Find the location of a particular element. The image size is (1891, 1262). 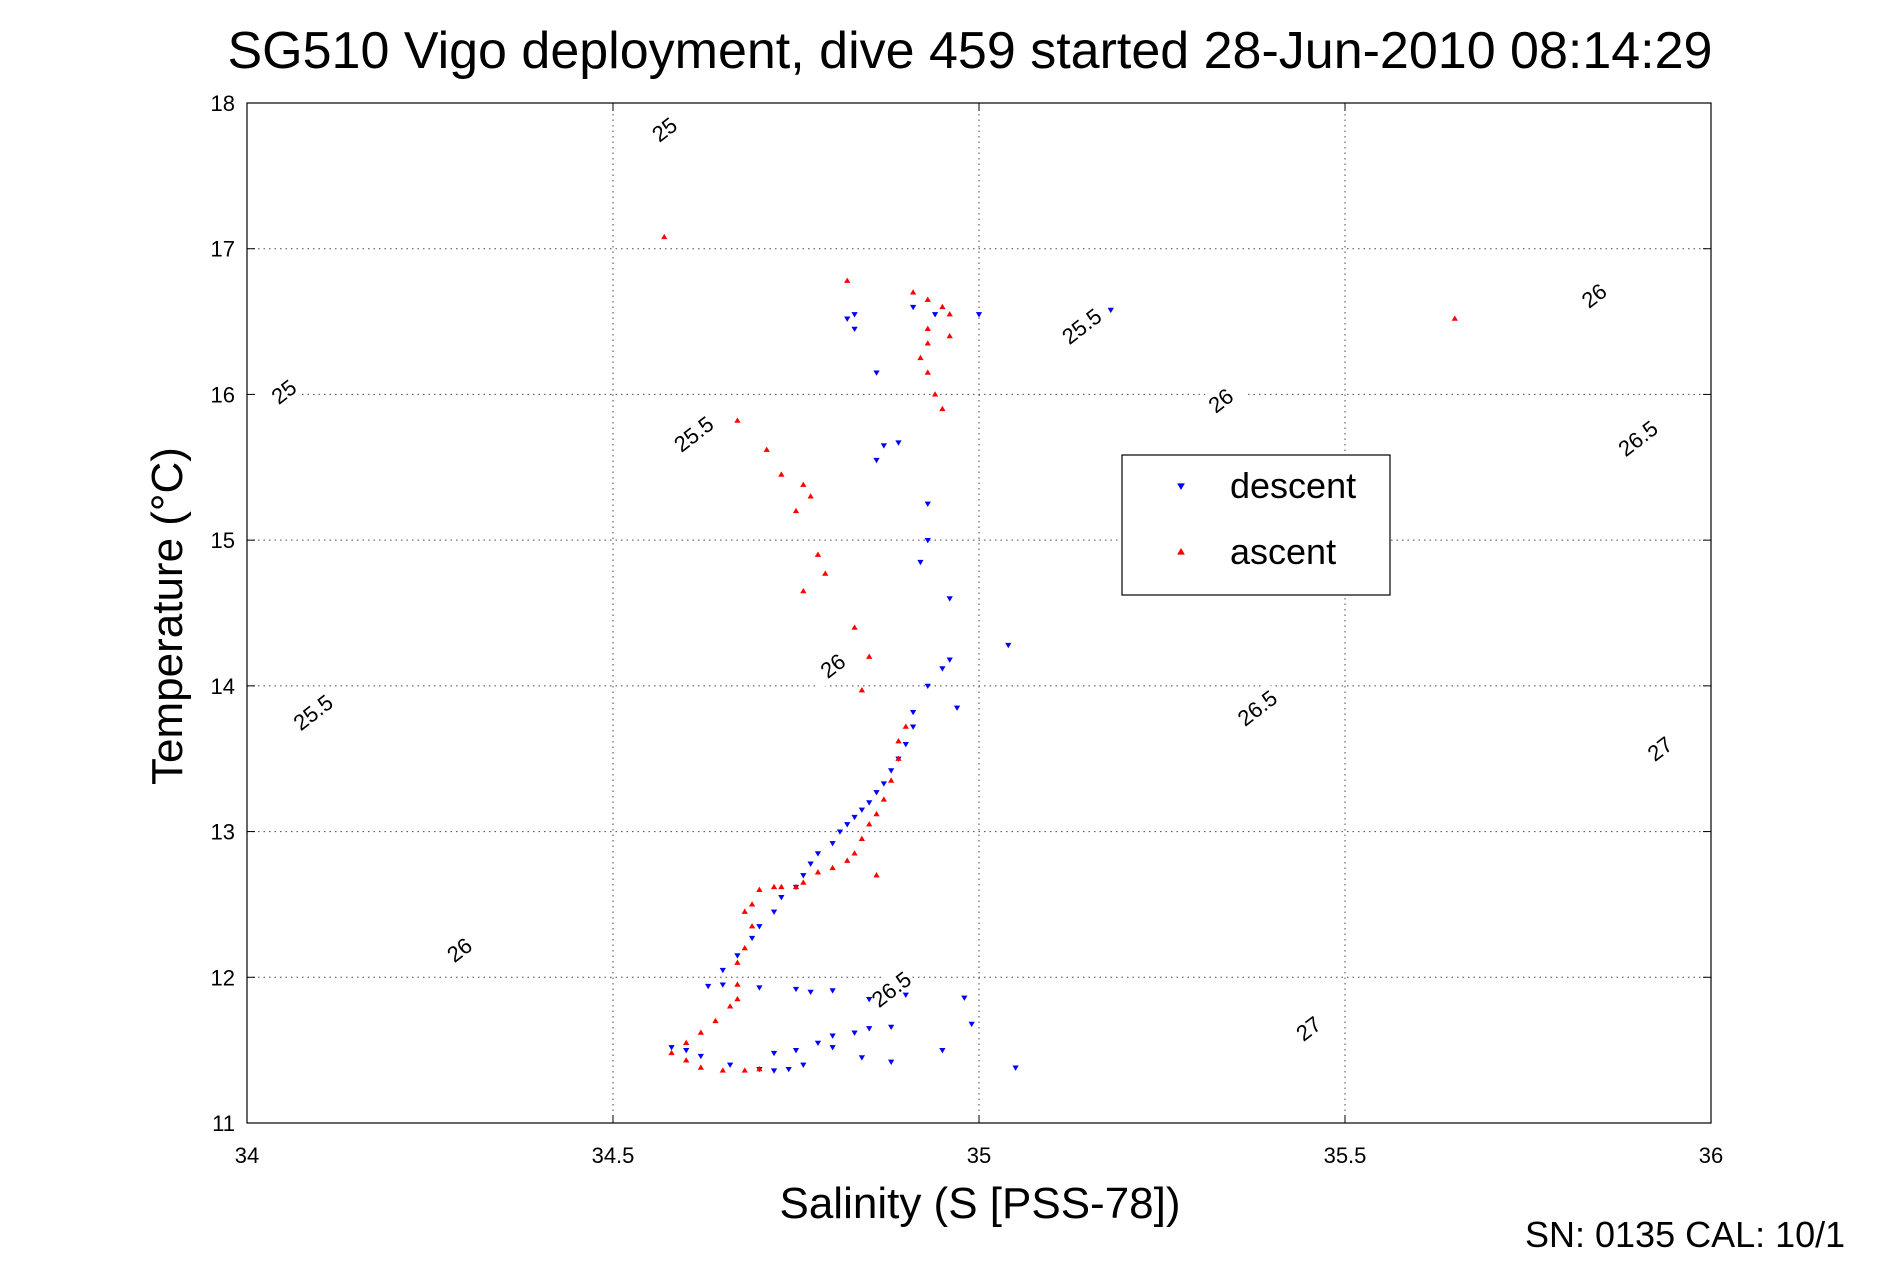

serial-calibration-note: SN: 0135 CAL: 10/1 is located at coordinates (1685, 1234).